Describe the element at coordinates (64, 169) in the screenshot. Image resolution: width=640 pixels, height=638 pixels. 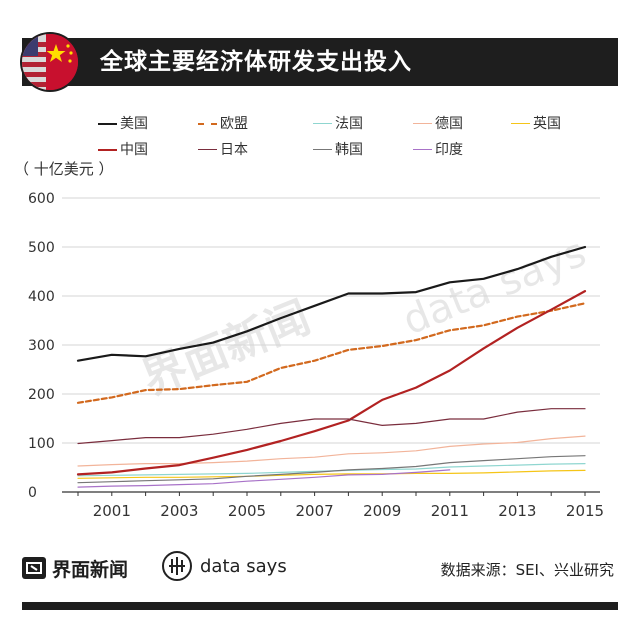
I see `y-axis-unit-label: （ 十亿美元 ）` at that location.